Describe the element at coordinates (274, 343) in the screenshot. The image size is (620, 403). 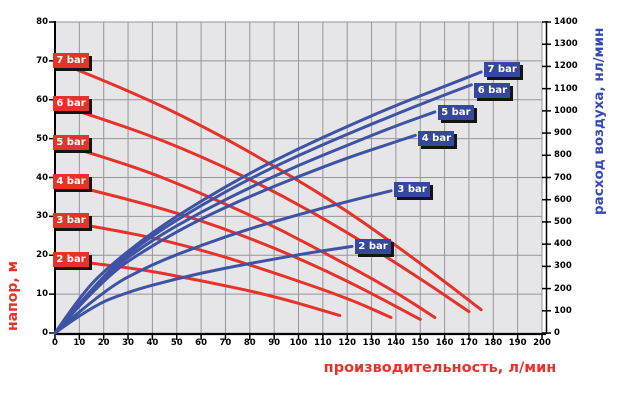
I see `x-tick-label: 90` at that location.